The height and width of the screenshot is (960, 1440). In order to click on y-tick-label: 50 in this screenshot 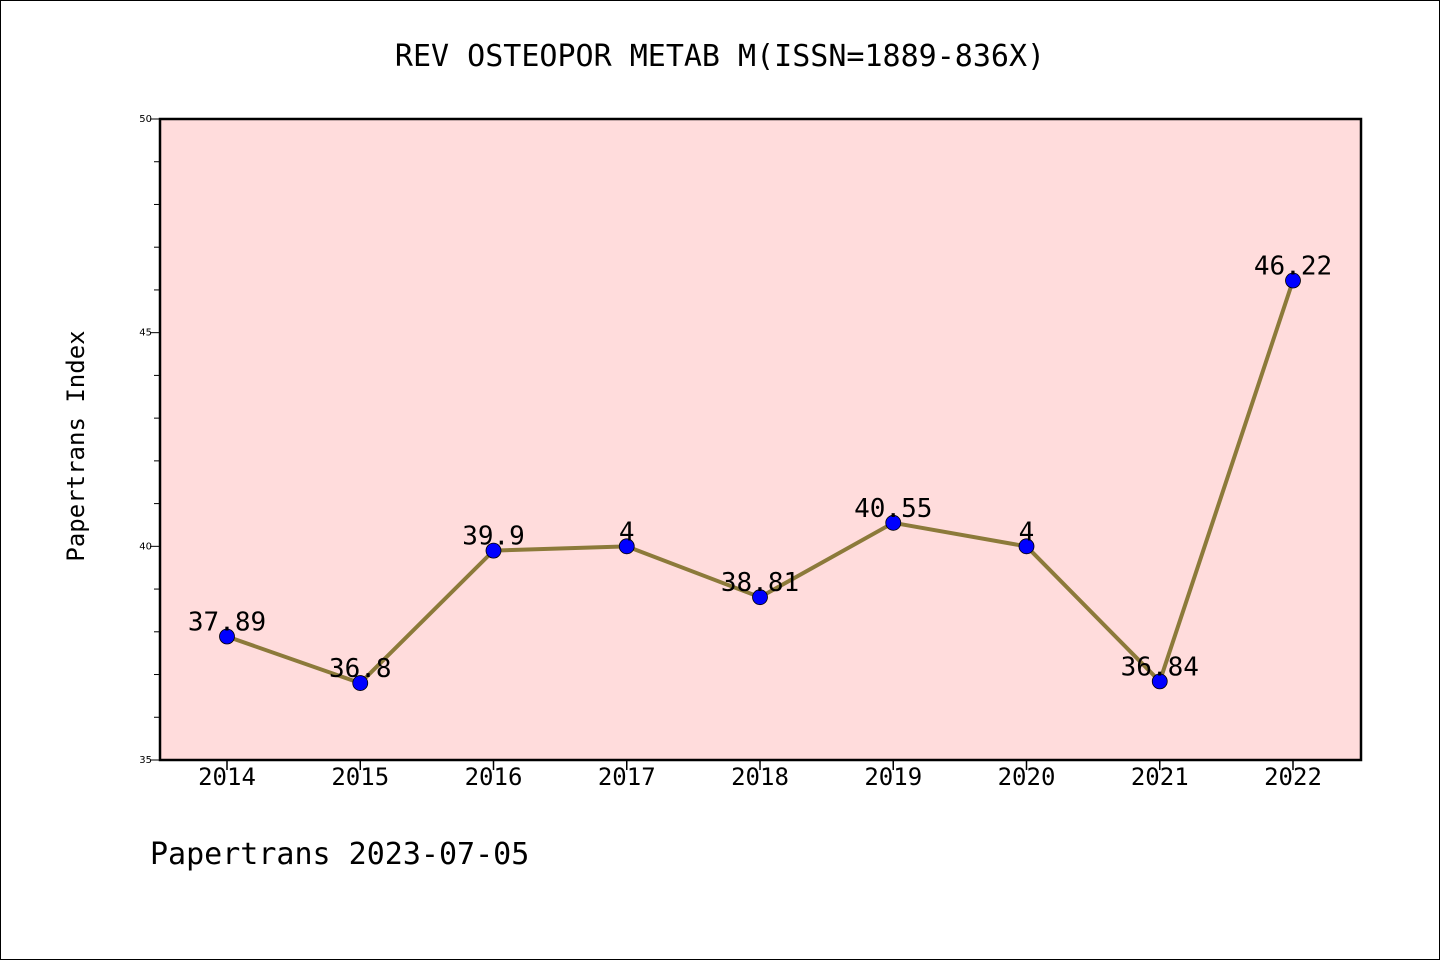, I will do `click(145, 119)`.